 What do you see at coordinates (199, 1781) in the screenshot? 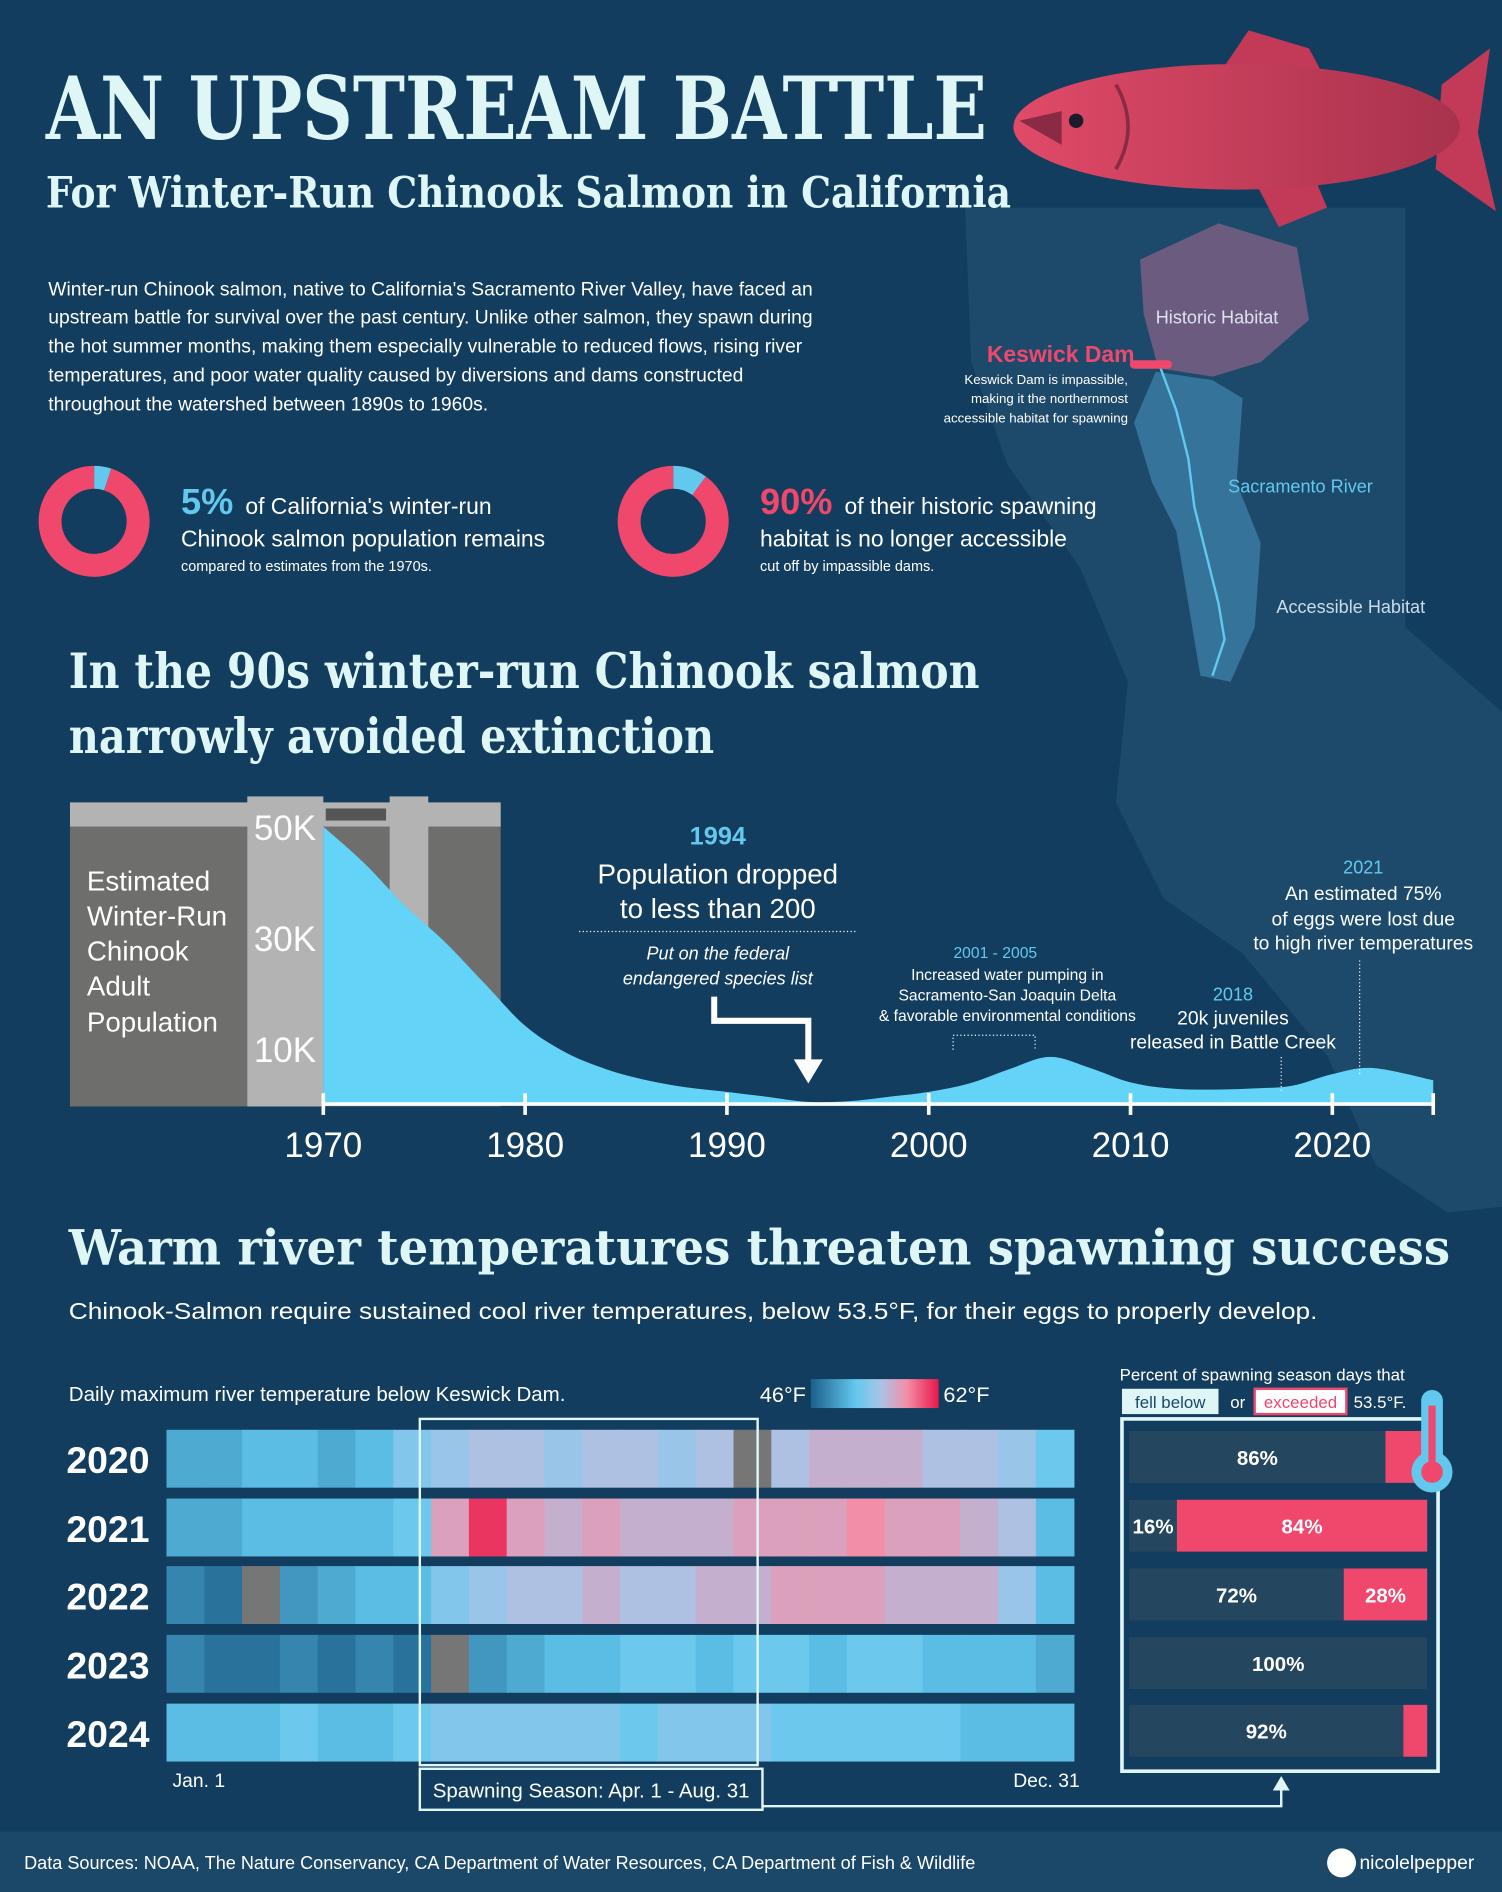
I see `x-axis-label: Jan. 1` at bounding box center [199, 1781].